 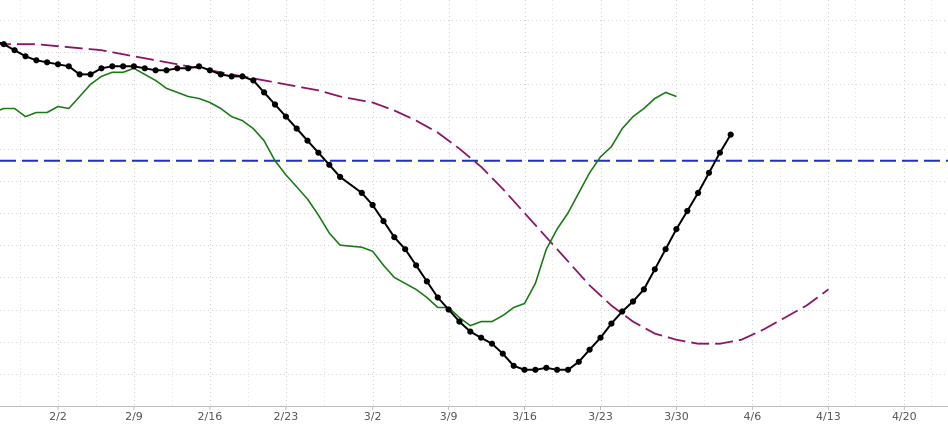 I want to click on x-tick-label: 3/9, so click(x=449, y=416).